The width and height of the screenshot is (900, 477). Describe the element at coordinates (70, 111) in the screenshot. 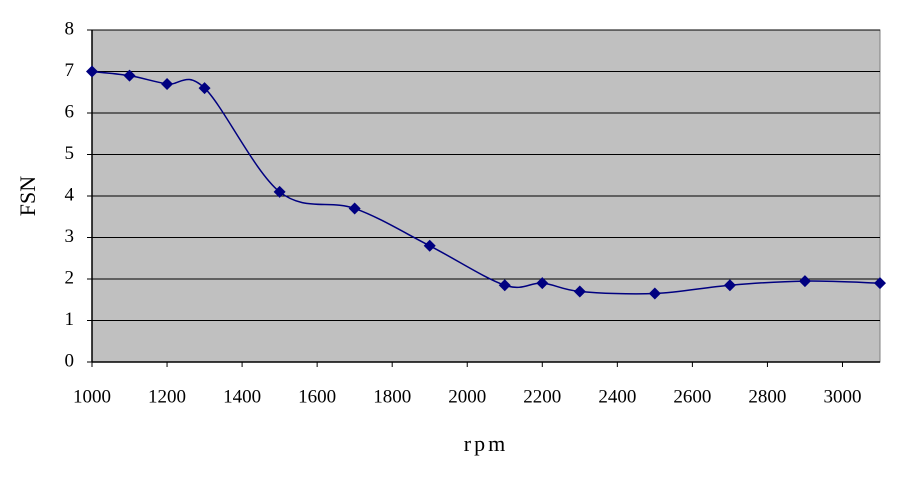

I see `y-tick-label: 6` at that location.